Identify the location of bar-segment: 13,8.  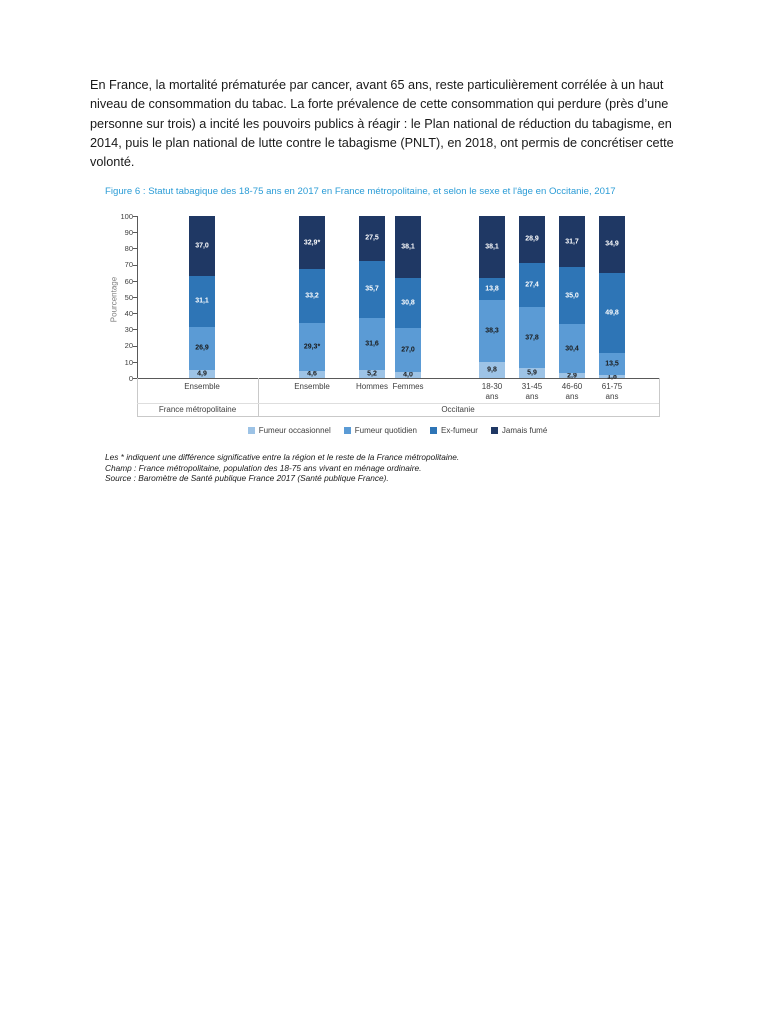
(492, 289).